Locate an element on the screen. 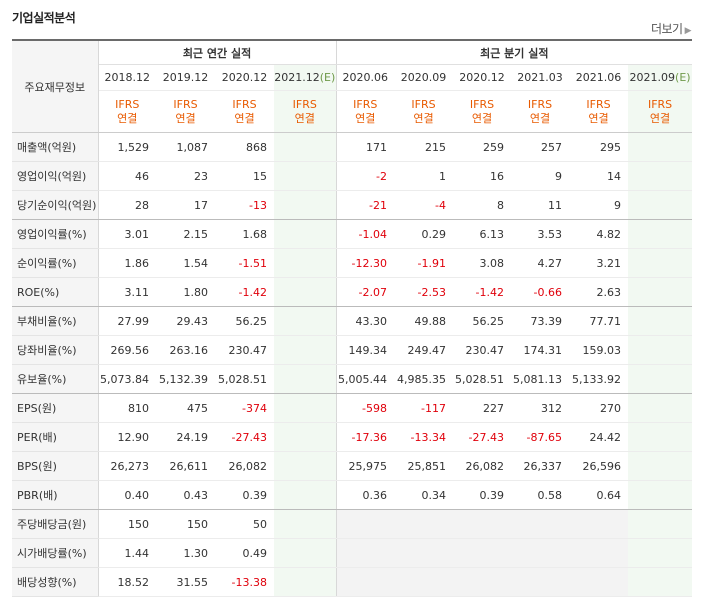 This screenshot has width=705, height=609. table-cell: 5,133.92 is located at coordinates (599, 379).